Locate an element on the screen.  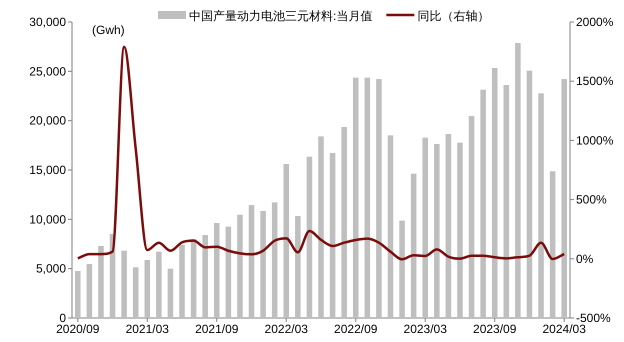
legend-label: 同比（右轴） is located at coordinates (453, 16).